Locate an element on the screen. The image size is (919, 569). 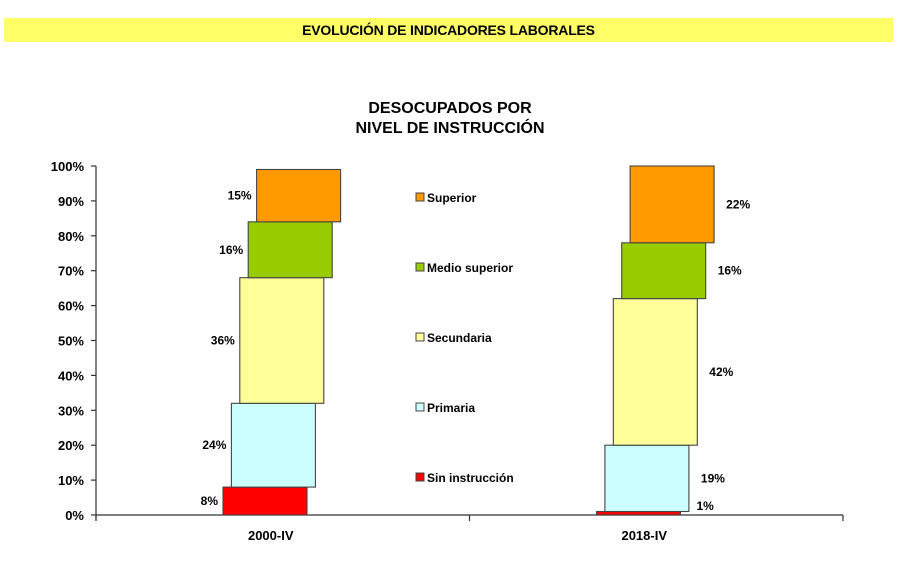
y-tick-label: 80% is located at coordinates (71, 236).